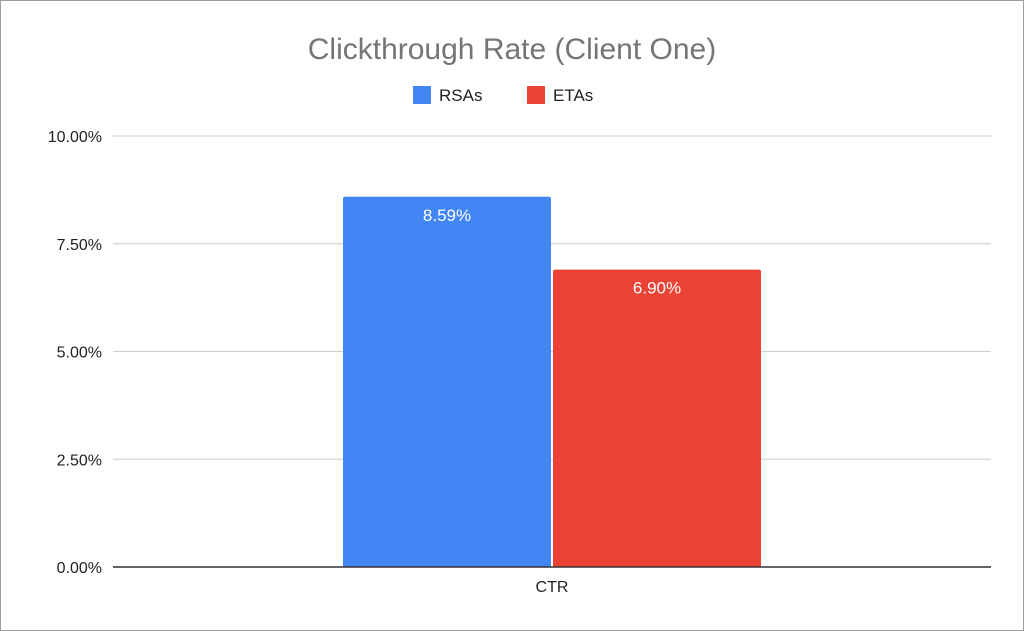 The width and height of the screenshot is (1024, 631). I want to click on y-axis: 0.00% 2.50% 5.00% 7.50% 10.00%, so click(75, 353).